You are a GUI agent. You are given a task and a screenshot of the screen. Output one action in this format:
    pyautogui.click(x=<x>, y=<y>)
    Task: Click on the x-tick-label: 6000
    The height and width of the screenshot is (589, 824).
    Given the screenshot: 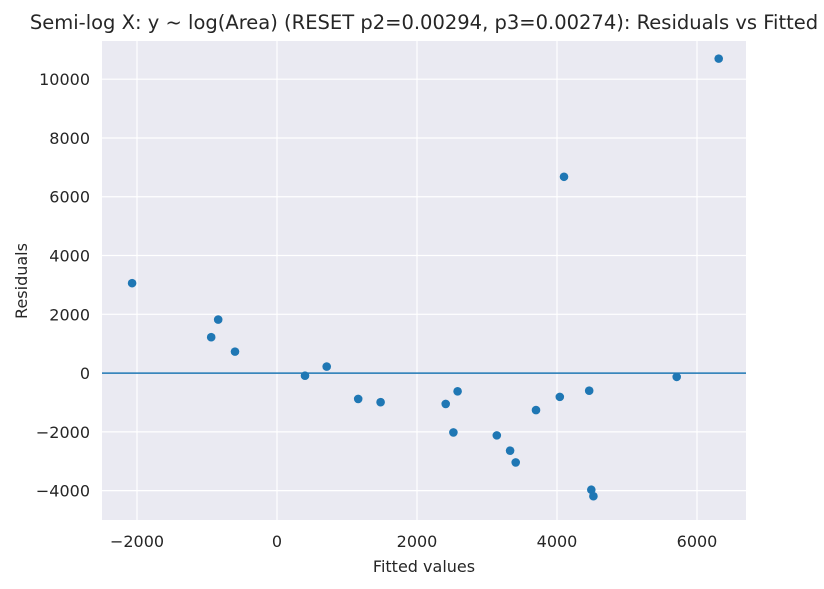 What is the action you would take?
    pyautogui.click(x=697, y=541)
    